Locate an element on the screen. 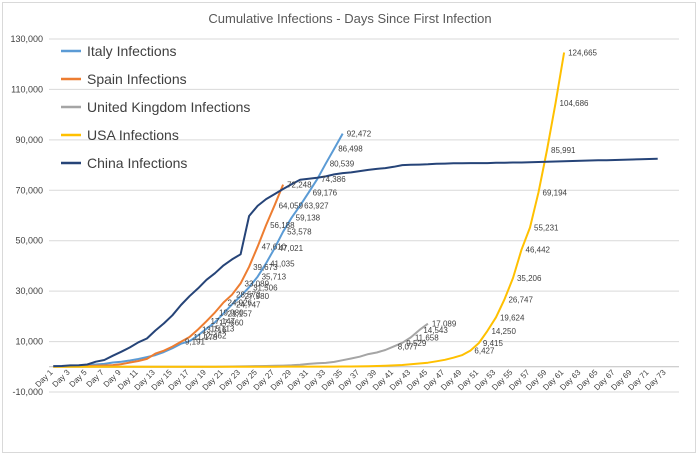 This screenshot has width=699, height=456. data-label: 17,660 is located at coordinates (231, 322).